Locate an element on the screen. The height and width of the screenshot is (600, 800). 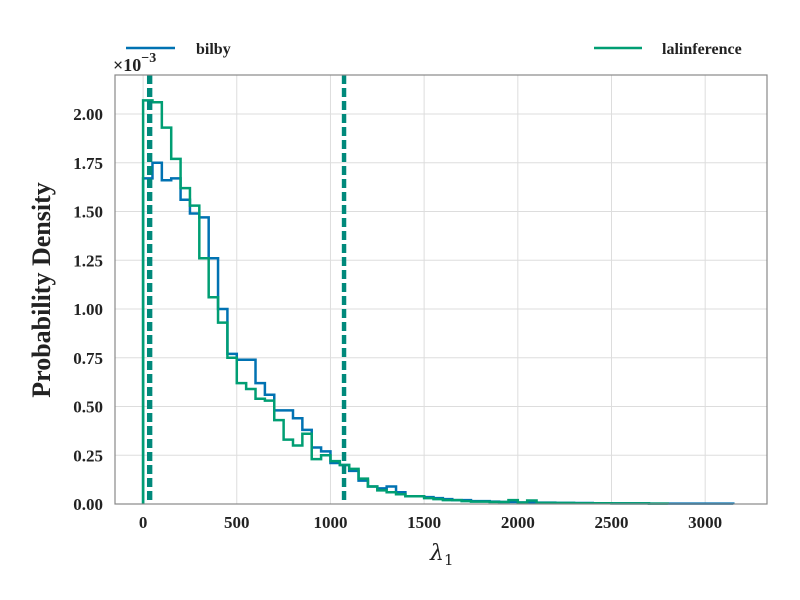
y-tick-label: 2.00 is located at coordinates (88, 114).